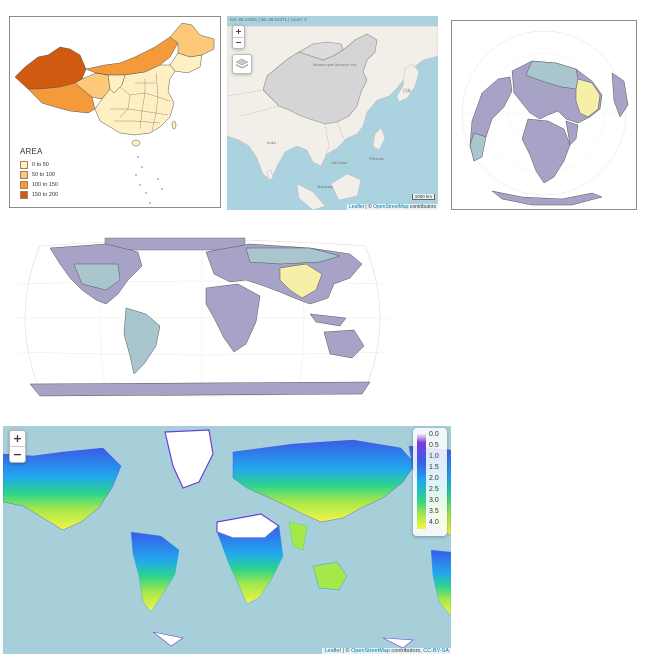  I want to click on land-arctic-band, so click(175, 244).